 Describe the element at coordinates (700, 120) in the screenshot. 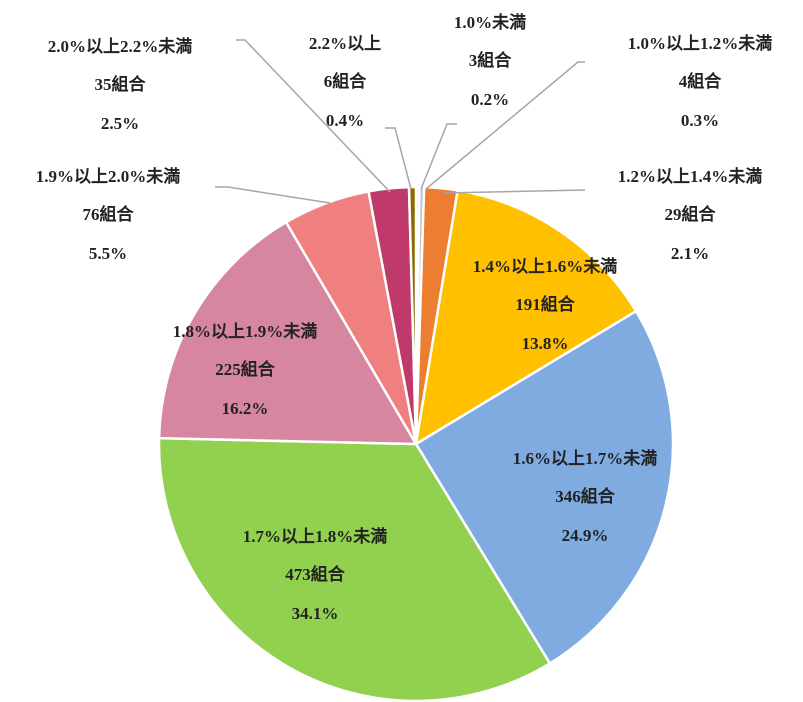

I see `percent-label: 0.3%` at that location.